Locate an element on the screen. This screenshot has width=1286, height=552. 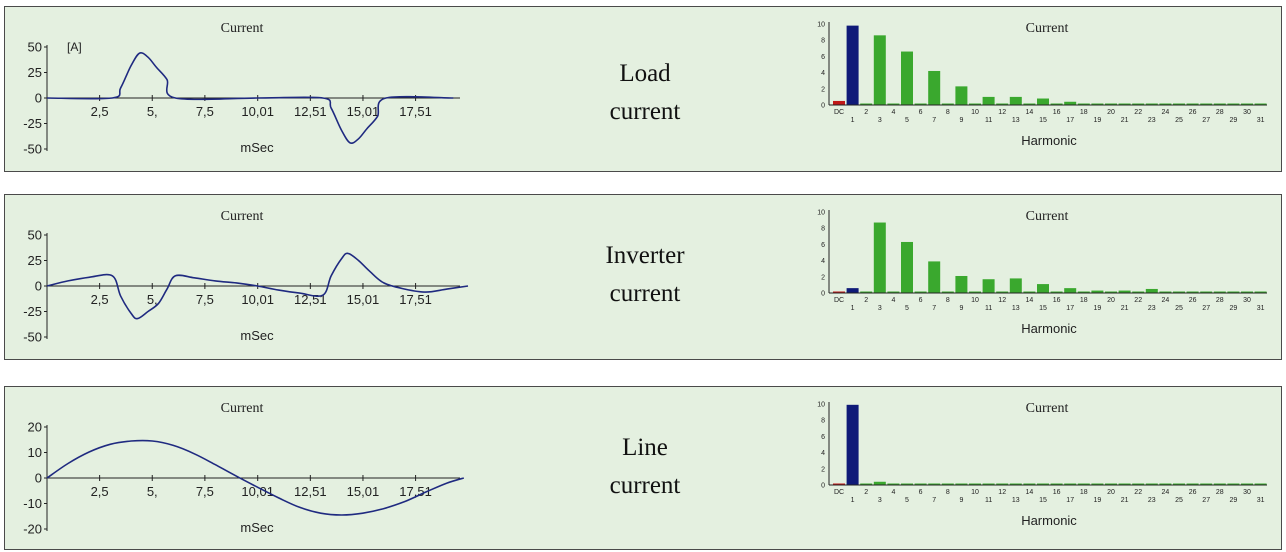
label-line-2: current is located at coordinates (645, 111).